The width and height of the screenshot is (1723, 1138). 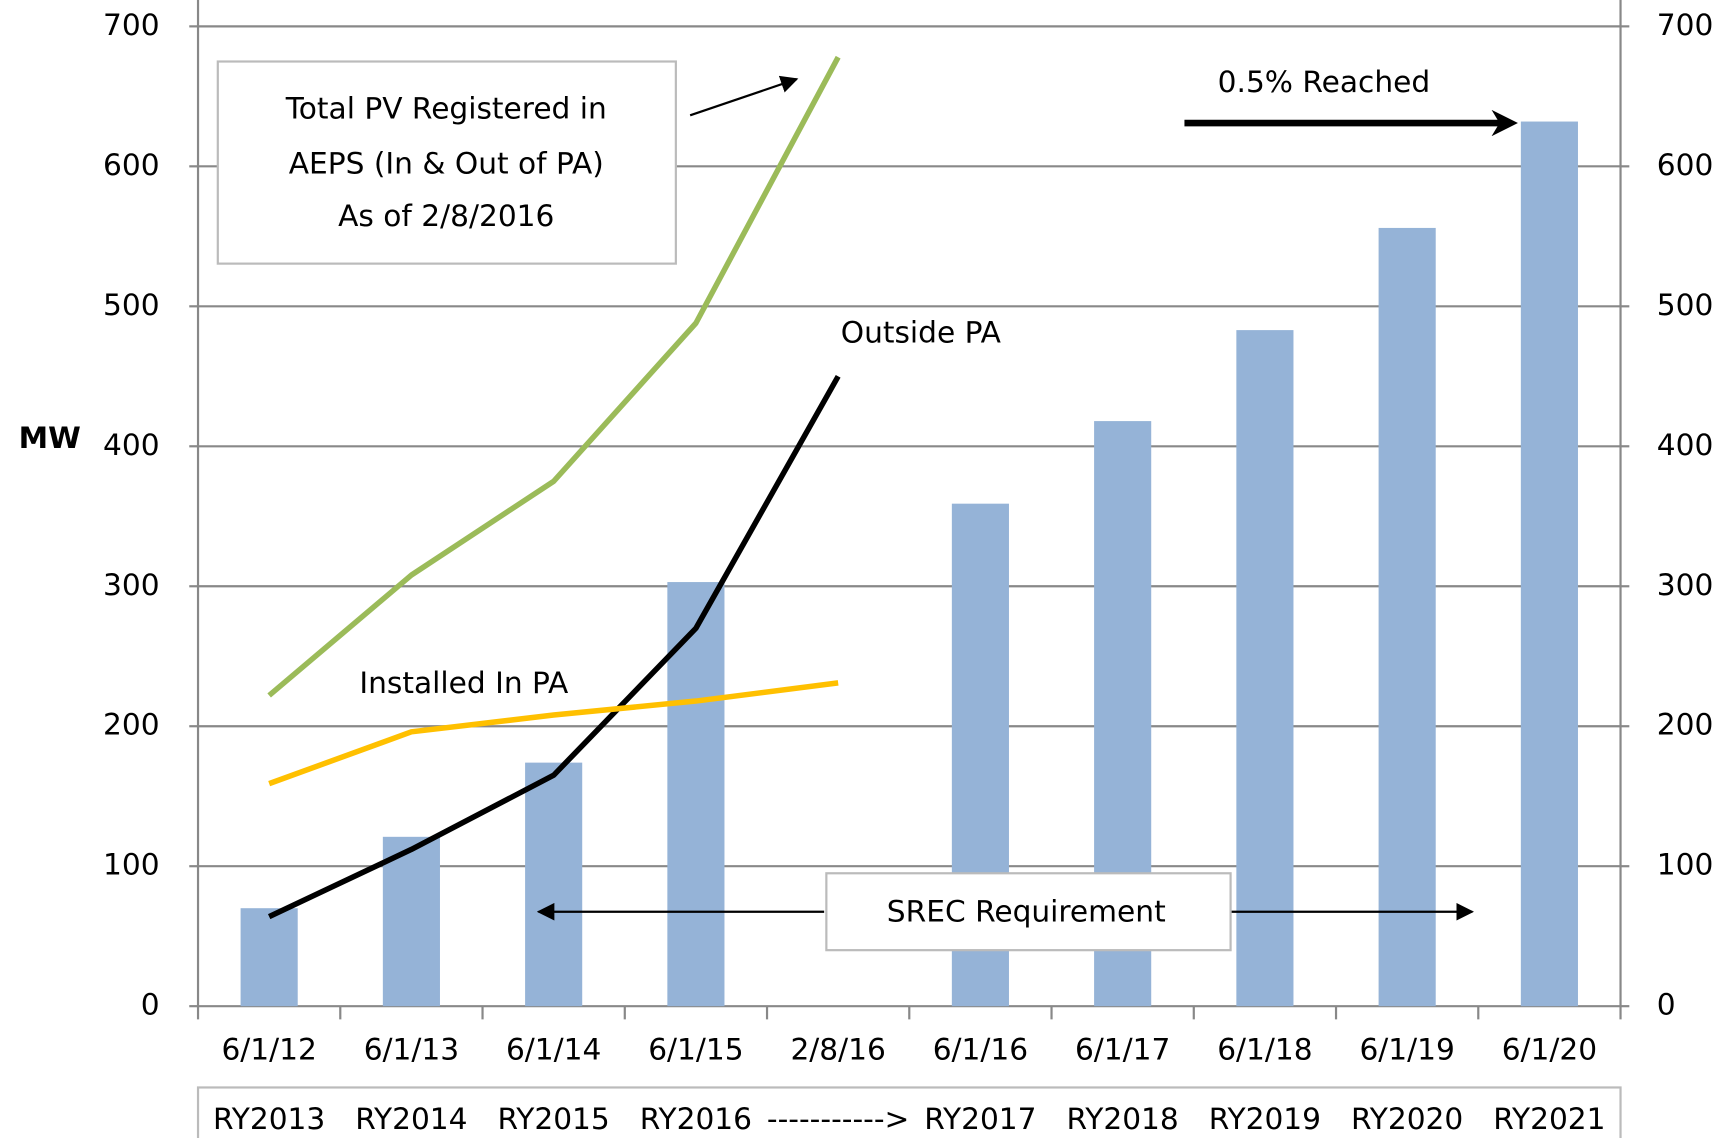 I want to click on y2-tick-label: 100, so click(x=1685, y=864).